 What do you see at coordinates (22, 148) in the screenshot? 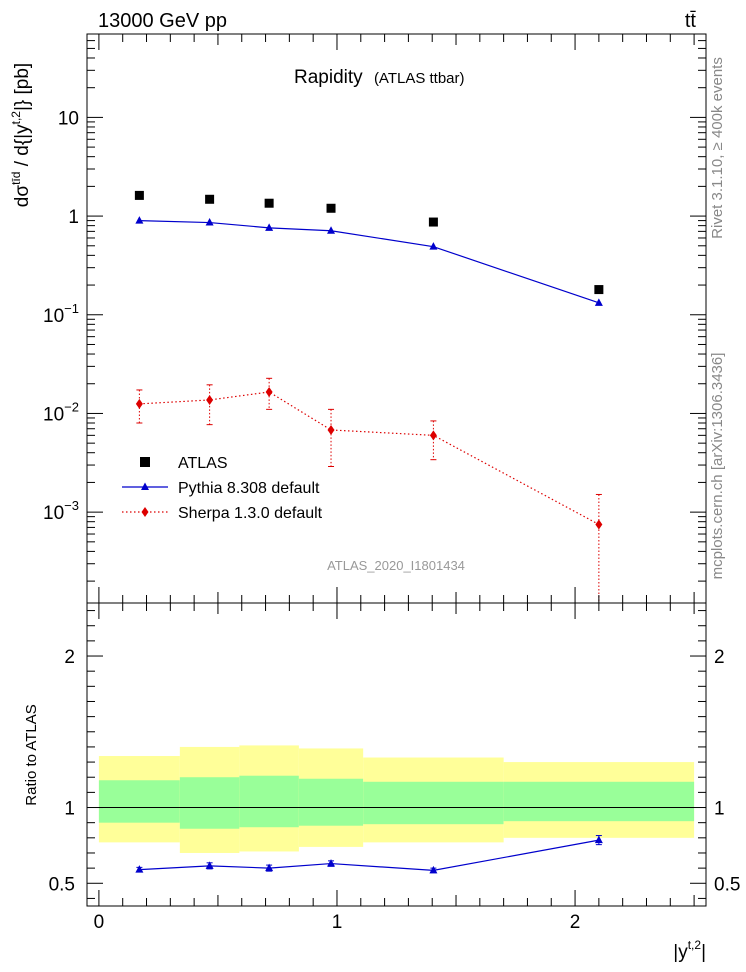
I see `ylabel-rest: / d{|y` at bounding box center [22, 148].